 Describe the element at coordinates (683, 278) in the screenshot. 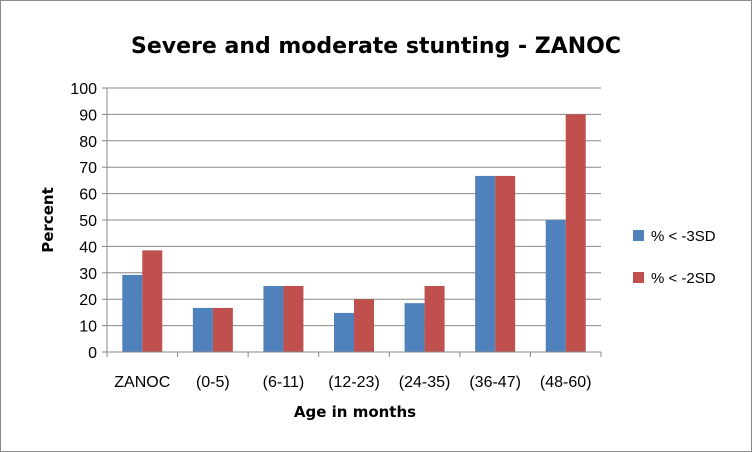

I see `legend-label: % < -2SD` at that location.